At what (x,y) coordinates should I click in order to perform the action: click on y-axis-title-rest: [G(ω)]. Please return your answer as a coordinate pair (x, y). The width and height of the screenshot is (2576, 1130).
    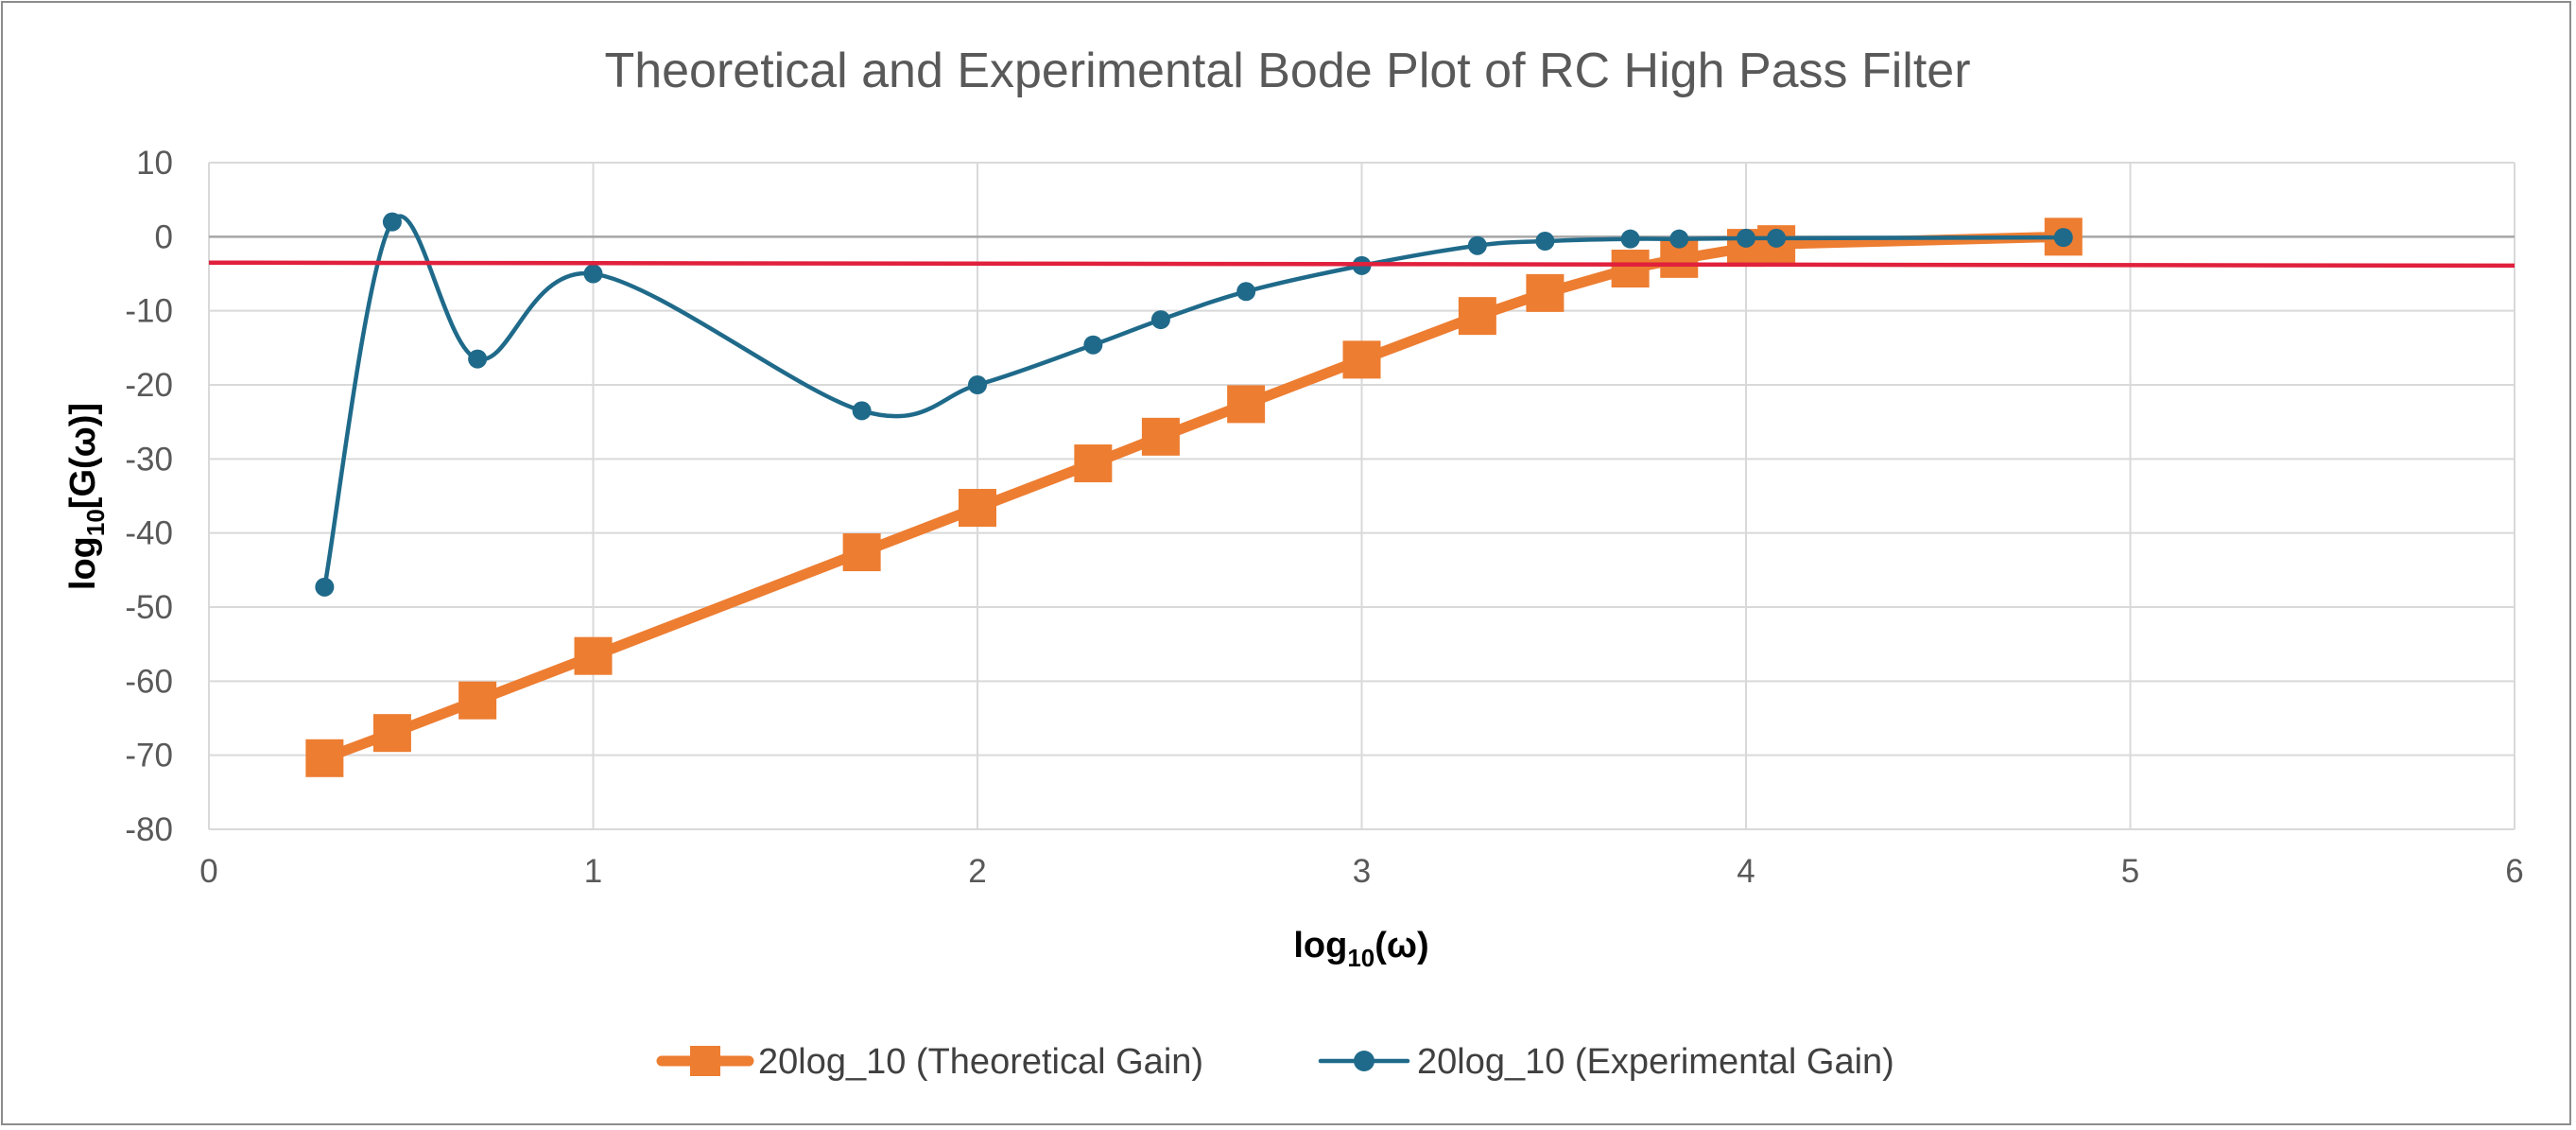
    Looking at the image, I should click on (83, 456).